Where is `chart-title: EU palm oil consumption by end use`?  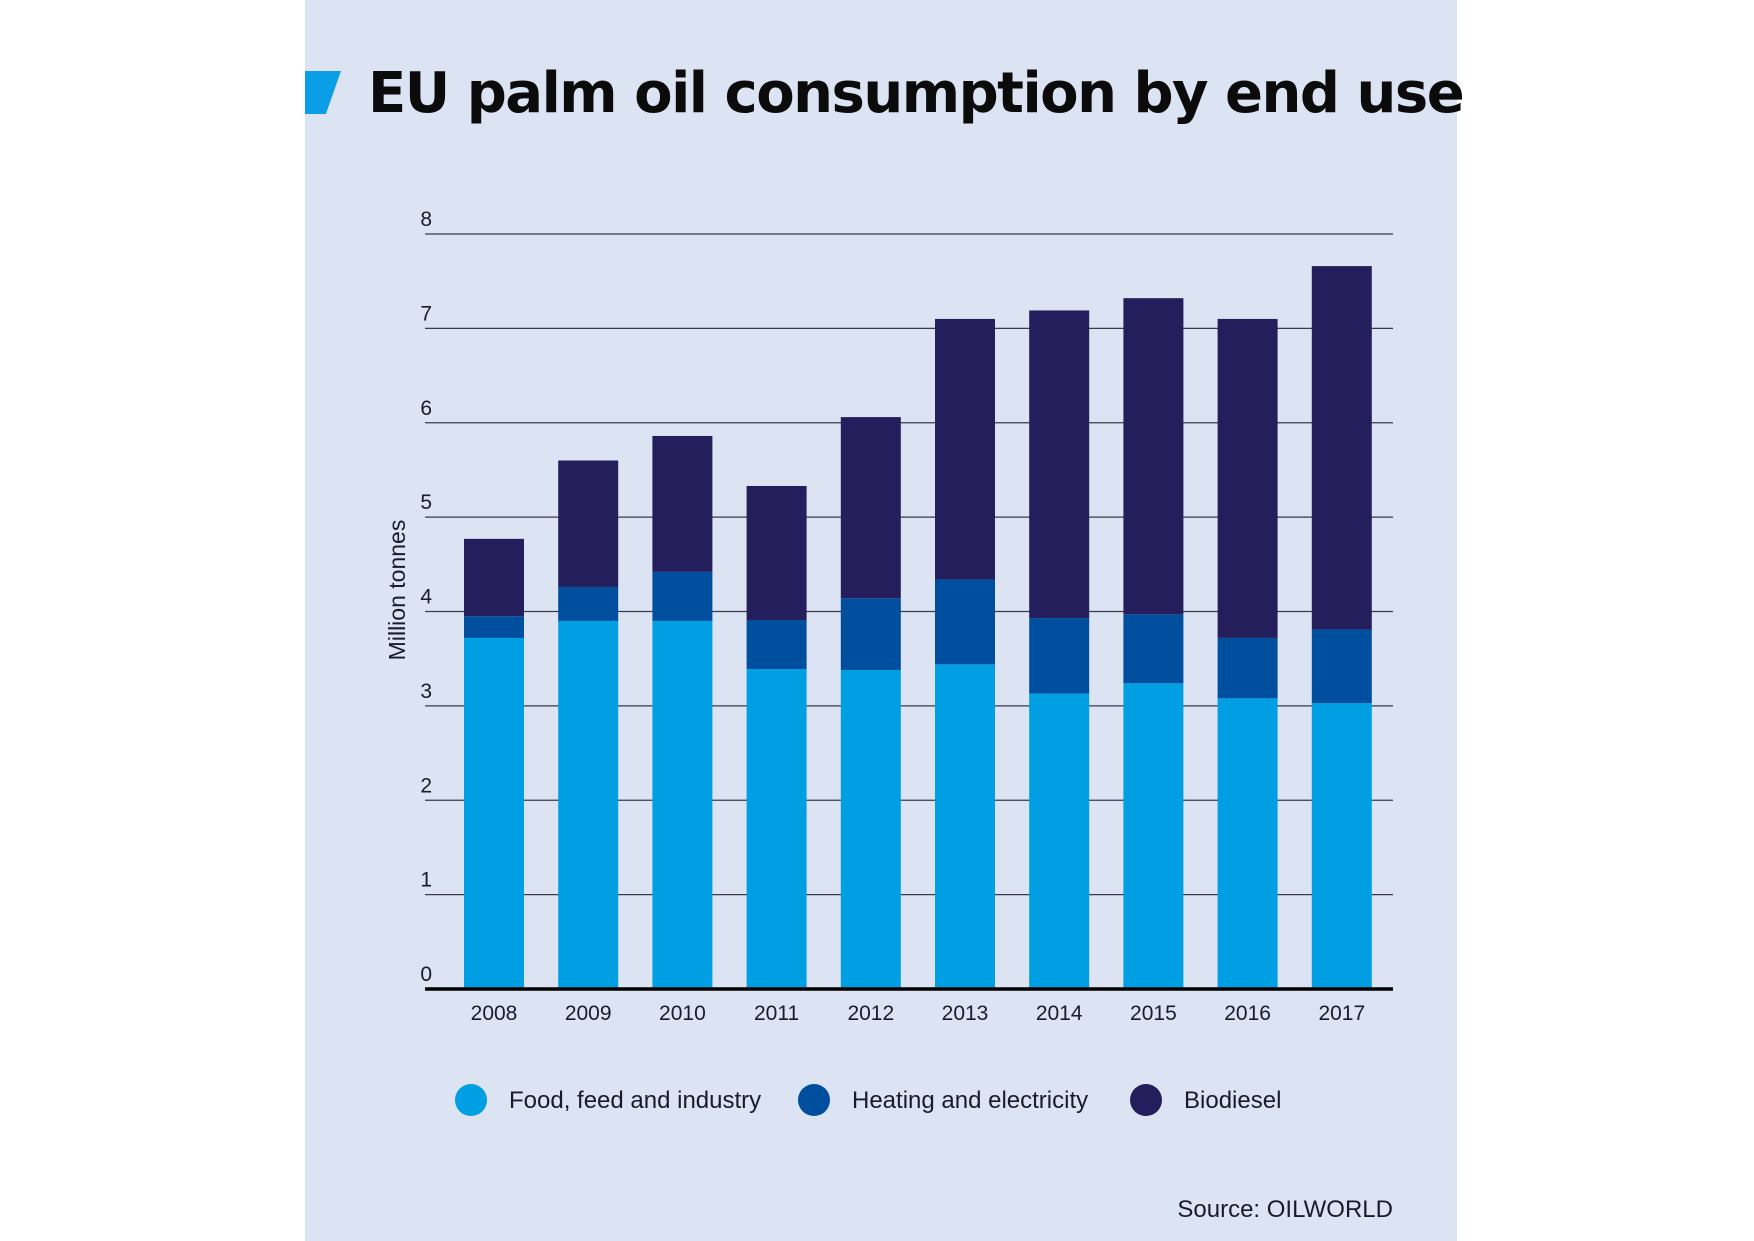
chart-title: EU palm oil consumption by end use is located at coordinates (916, 93).